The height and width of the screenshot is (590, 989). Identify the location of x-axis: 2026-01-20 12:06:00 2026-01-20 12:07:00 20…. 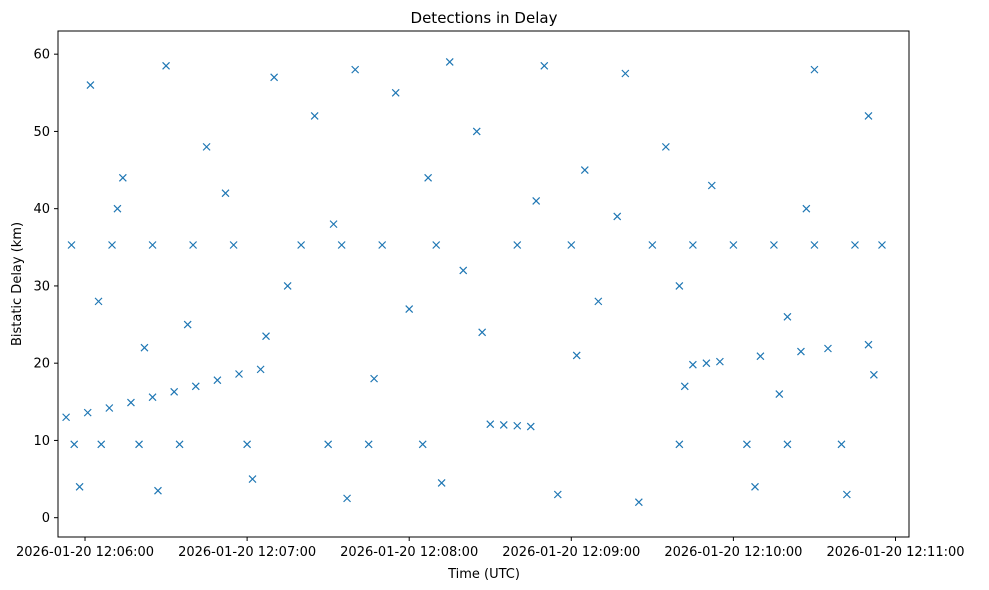
(490, 548).